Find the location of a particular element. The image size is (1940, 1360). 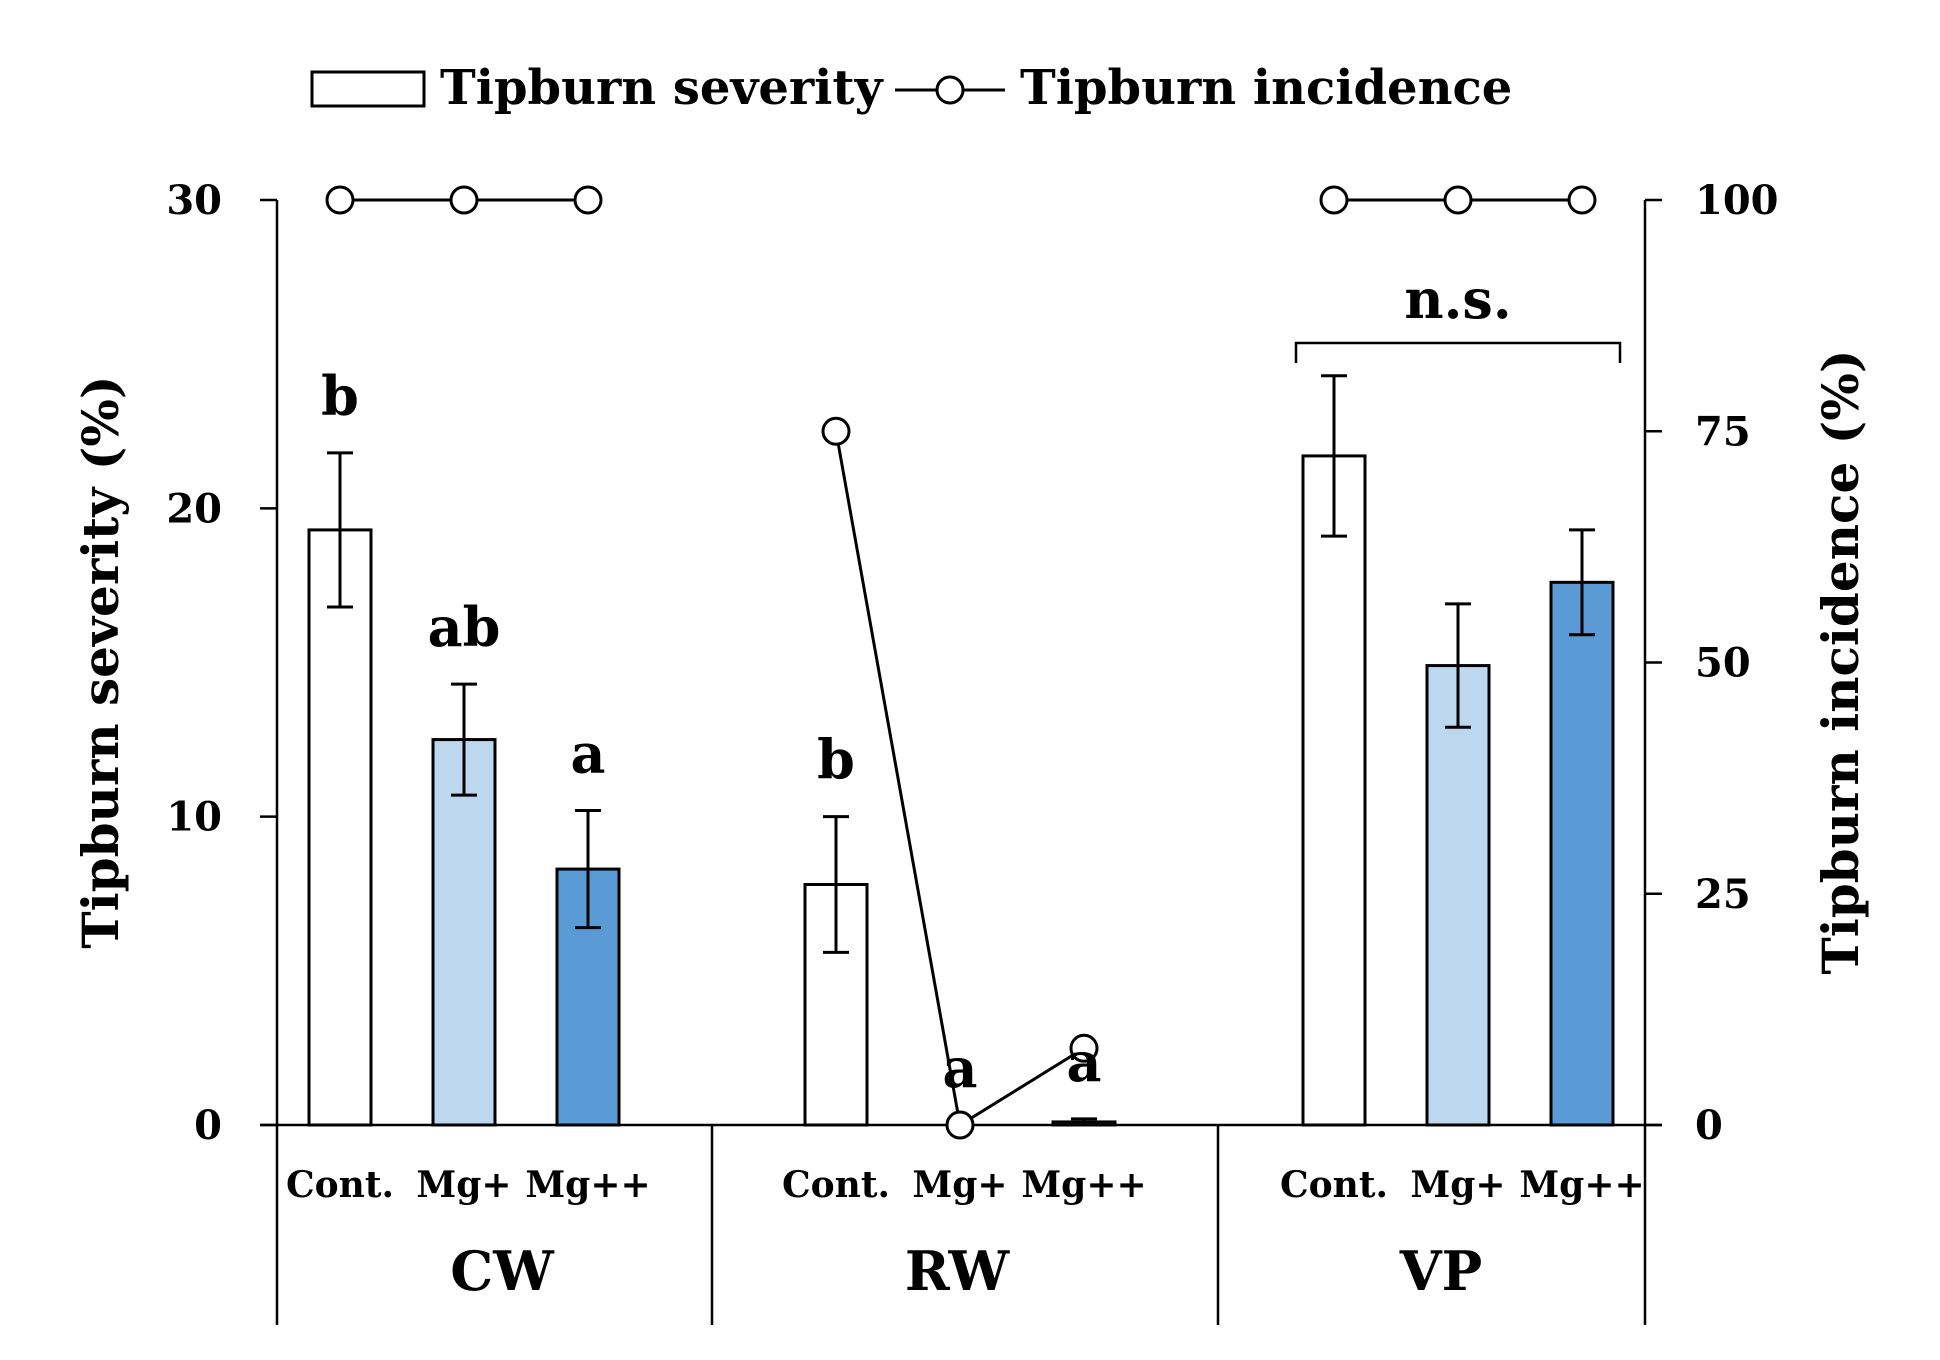

right-ticks: 0 25 50 75 100 is located at coordinates (1712, 663).